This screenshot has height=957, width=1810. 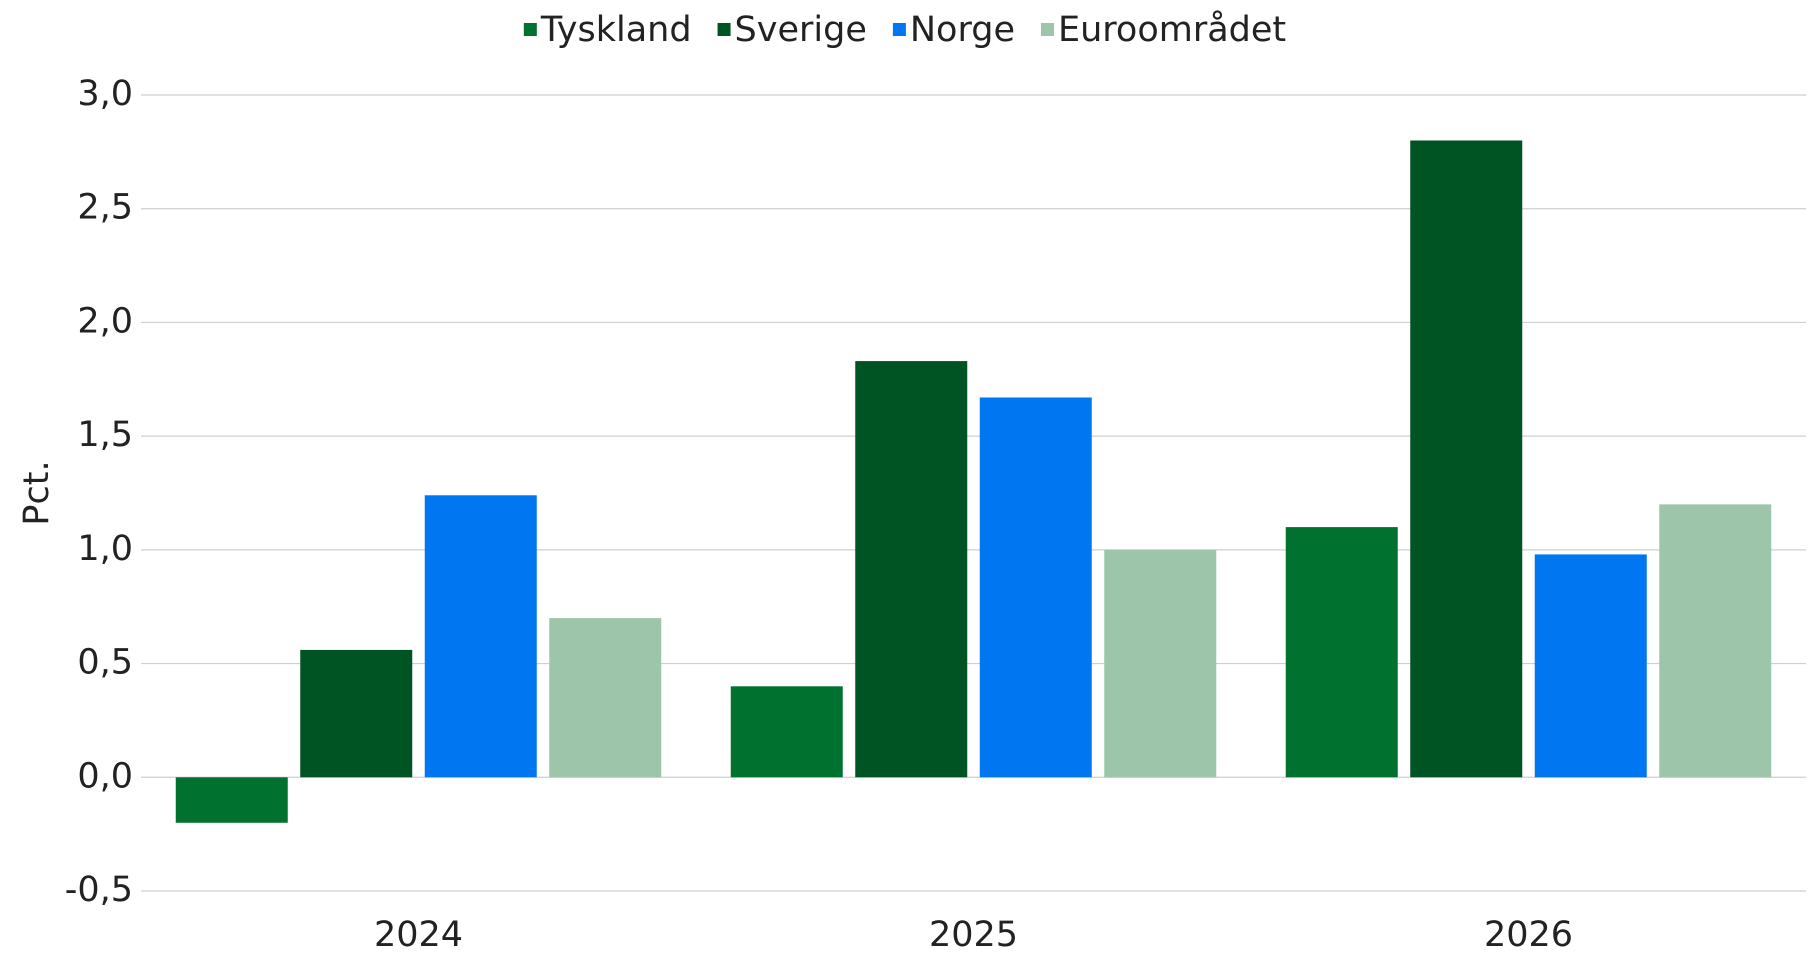 What do you see at coordinates (105, 321) in the screenshot?
I see `y-tick-label: 2,0` at bounding box center [105, 321].